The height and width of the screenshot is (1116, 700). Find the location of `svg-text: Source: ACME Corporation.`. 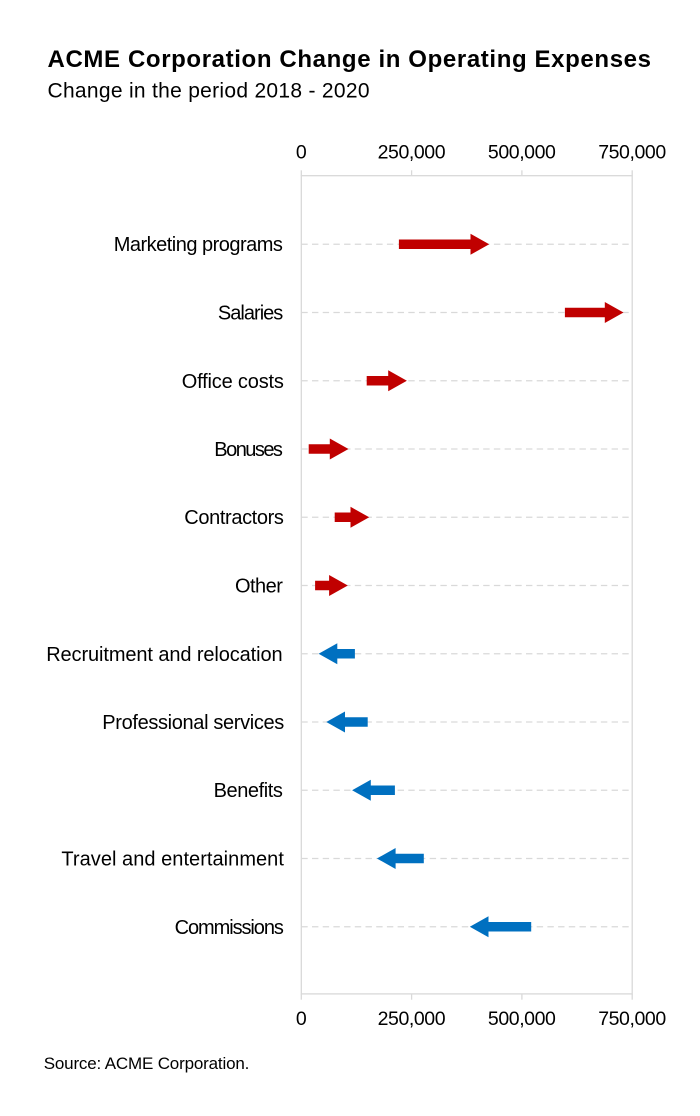

svg-text: Source: ACME Corporation. is located at coordinates (147, 1063).